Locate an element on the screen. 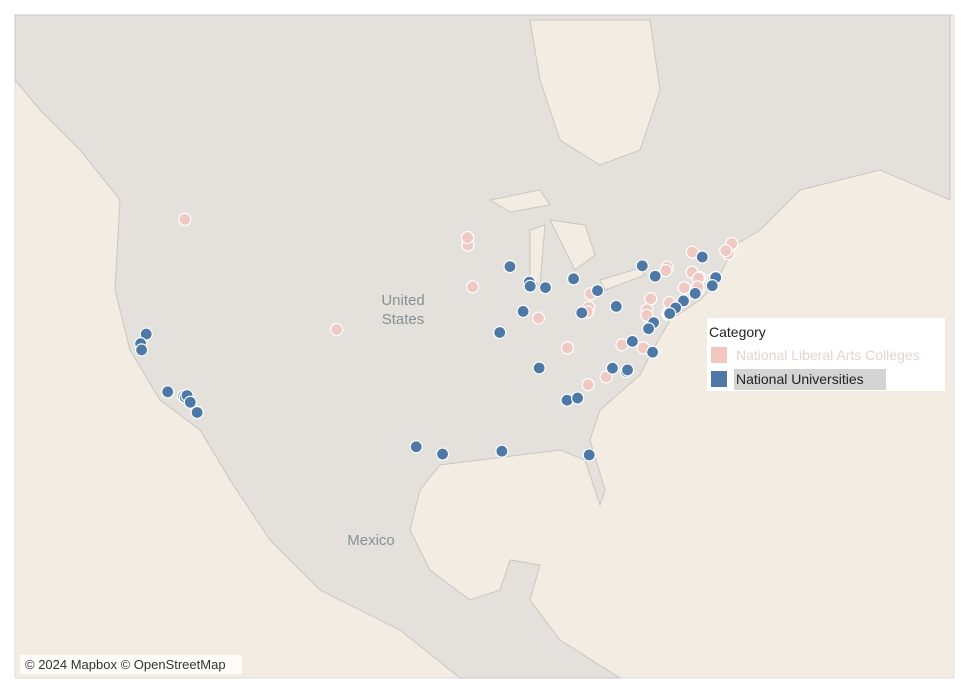 Image resolution: width=969 pixels, height=693 pixels. country-label: States is located at coordinates (403, 319).